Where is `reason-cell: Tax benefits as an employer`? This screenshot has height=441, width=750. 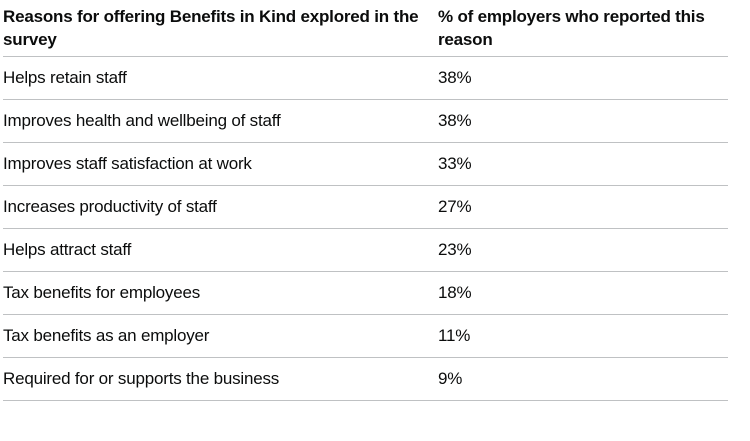 reason-cell: Tax benefits as an employer is located at coordinates (220, 336).